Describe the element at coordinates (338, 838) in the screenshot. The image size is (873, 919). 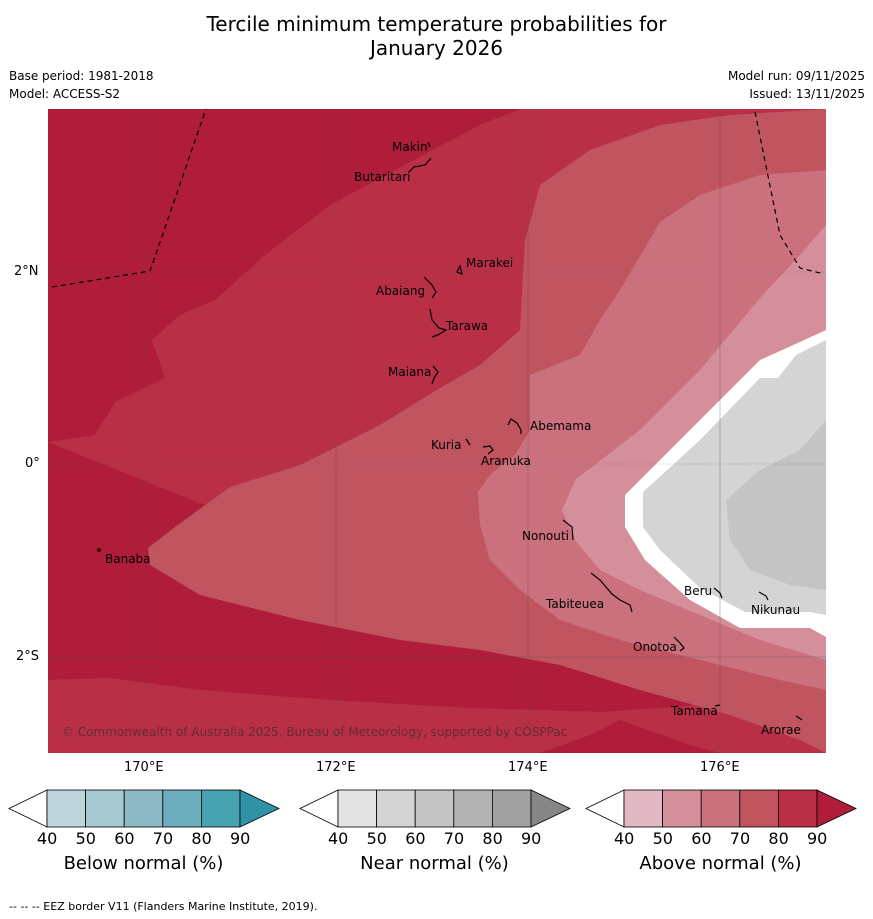
I see `near-normal-colorbar-tick: 40` at that location.